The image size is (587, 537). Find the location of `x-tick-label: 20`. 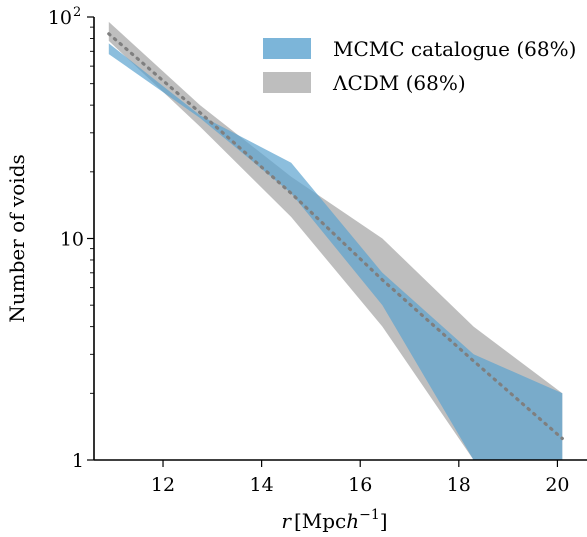

x-tick-label: 20 is located at coordinates (557, 485).